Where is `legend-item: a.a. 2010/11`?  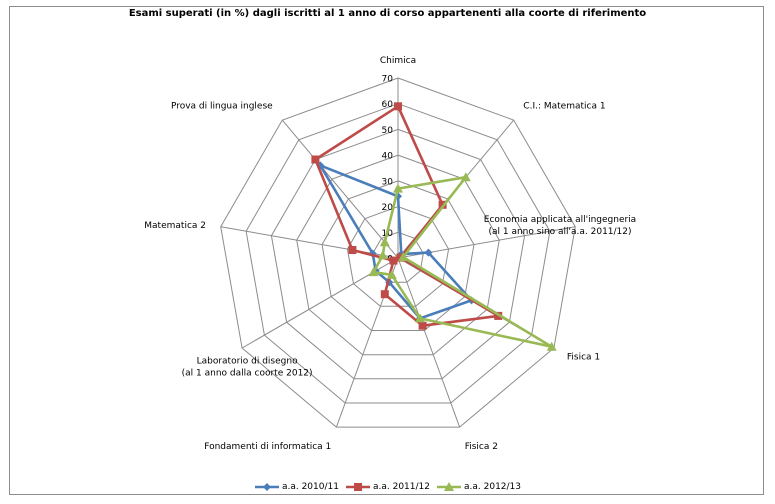
legend-item: a.a. 2010/11 is located at coordinates (296, 487).